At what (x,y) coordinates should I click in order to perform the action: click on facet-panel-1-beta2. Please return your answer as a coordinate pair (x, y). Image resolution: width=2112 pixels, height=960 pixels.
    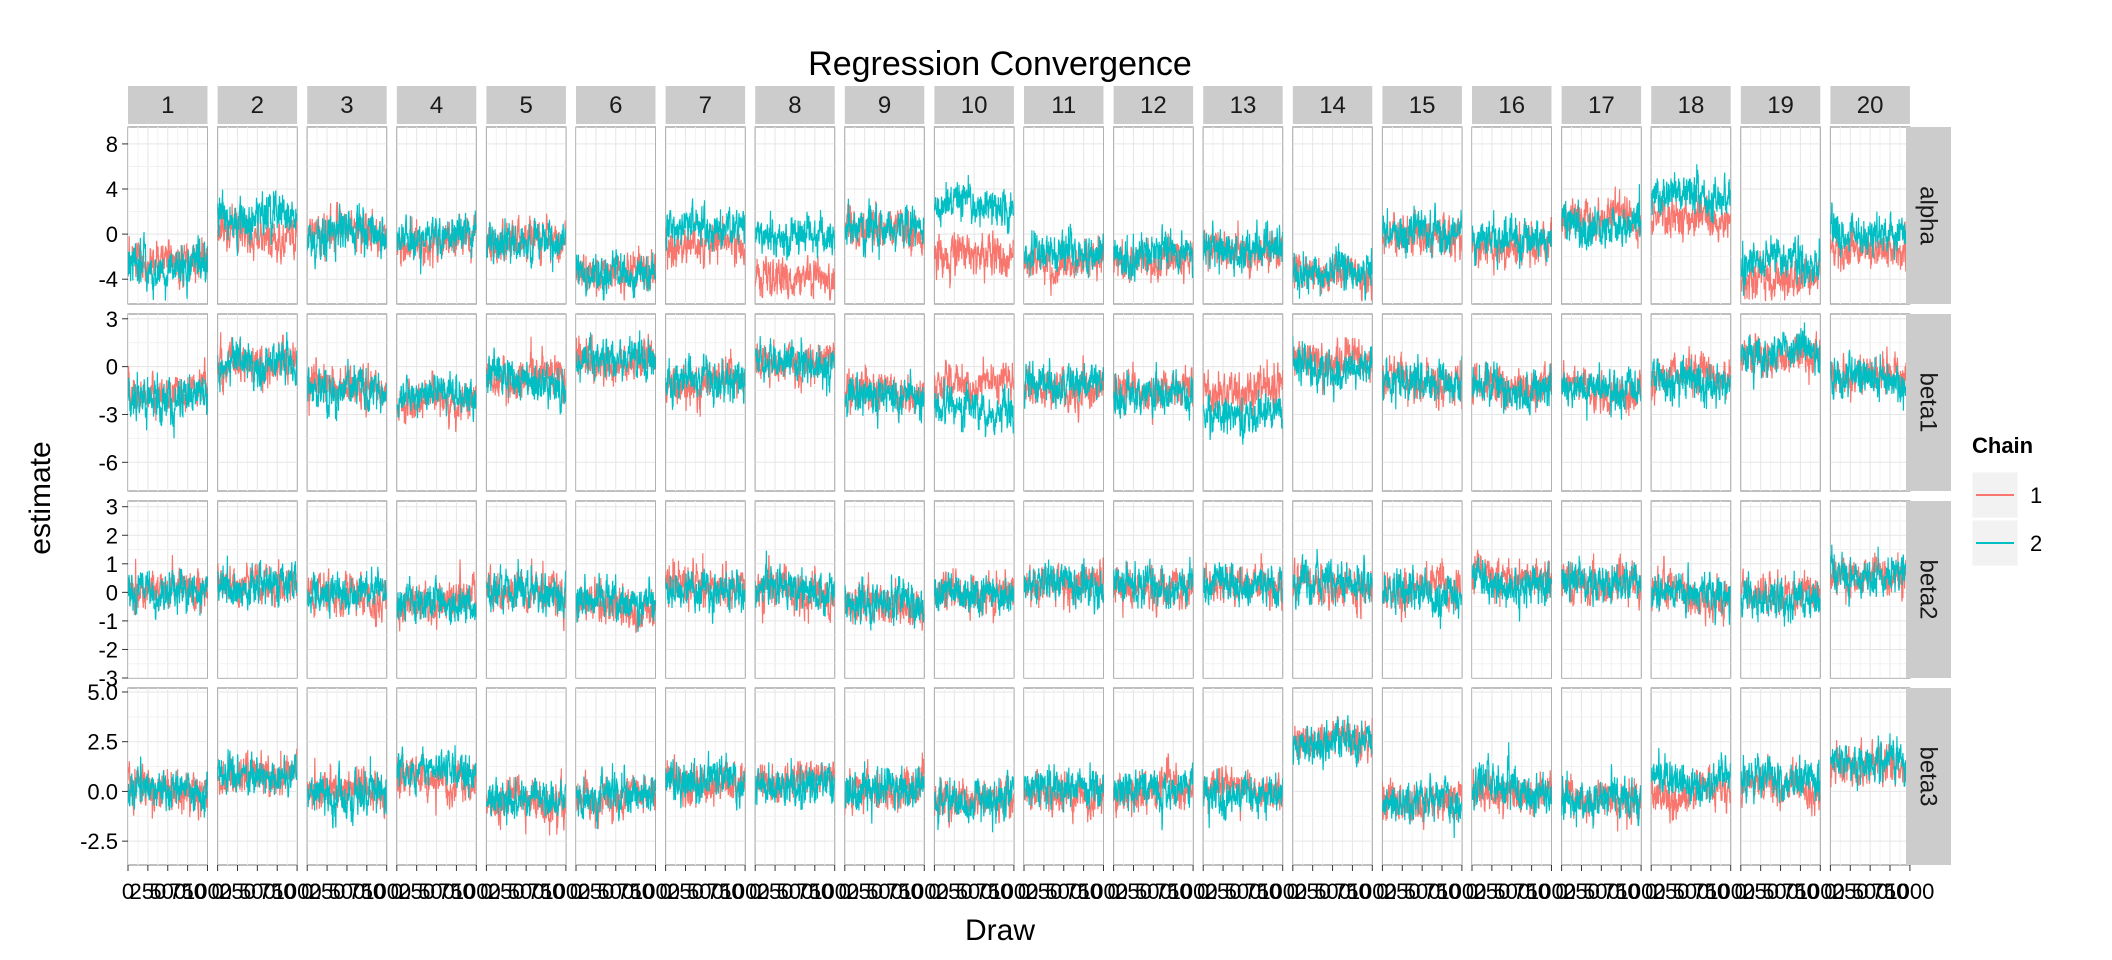
    Looking at the image, I should click on (167, 589).